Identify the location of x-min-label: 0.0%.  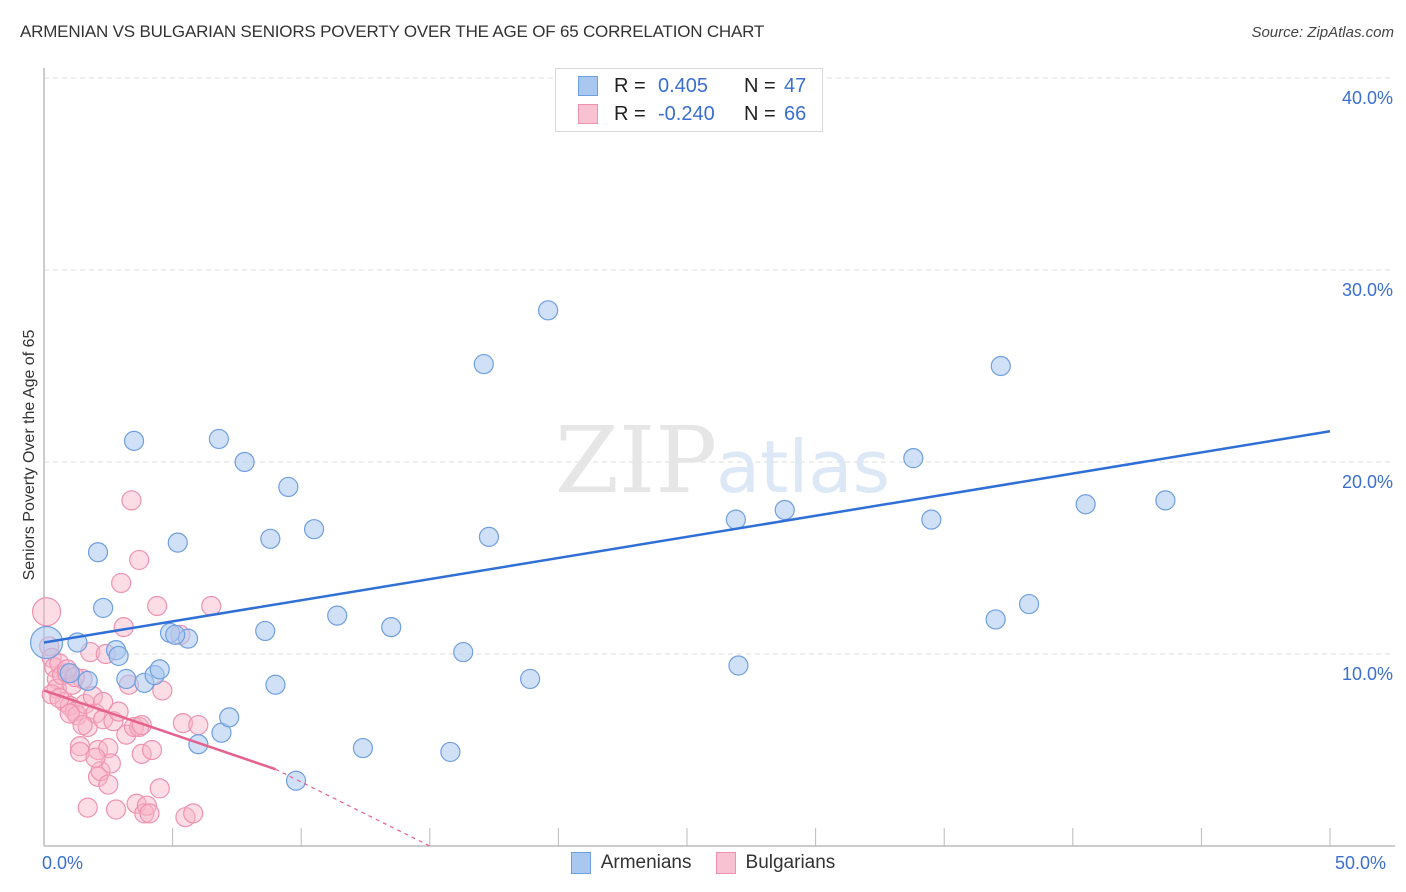
(63, 863).